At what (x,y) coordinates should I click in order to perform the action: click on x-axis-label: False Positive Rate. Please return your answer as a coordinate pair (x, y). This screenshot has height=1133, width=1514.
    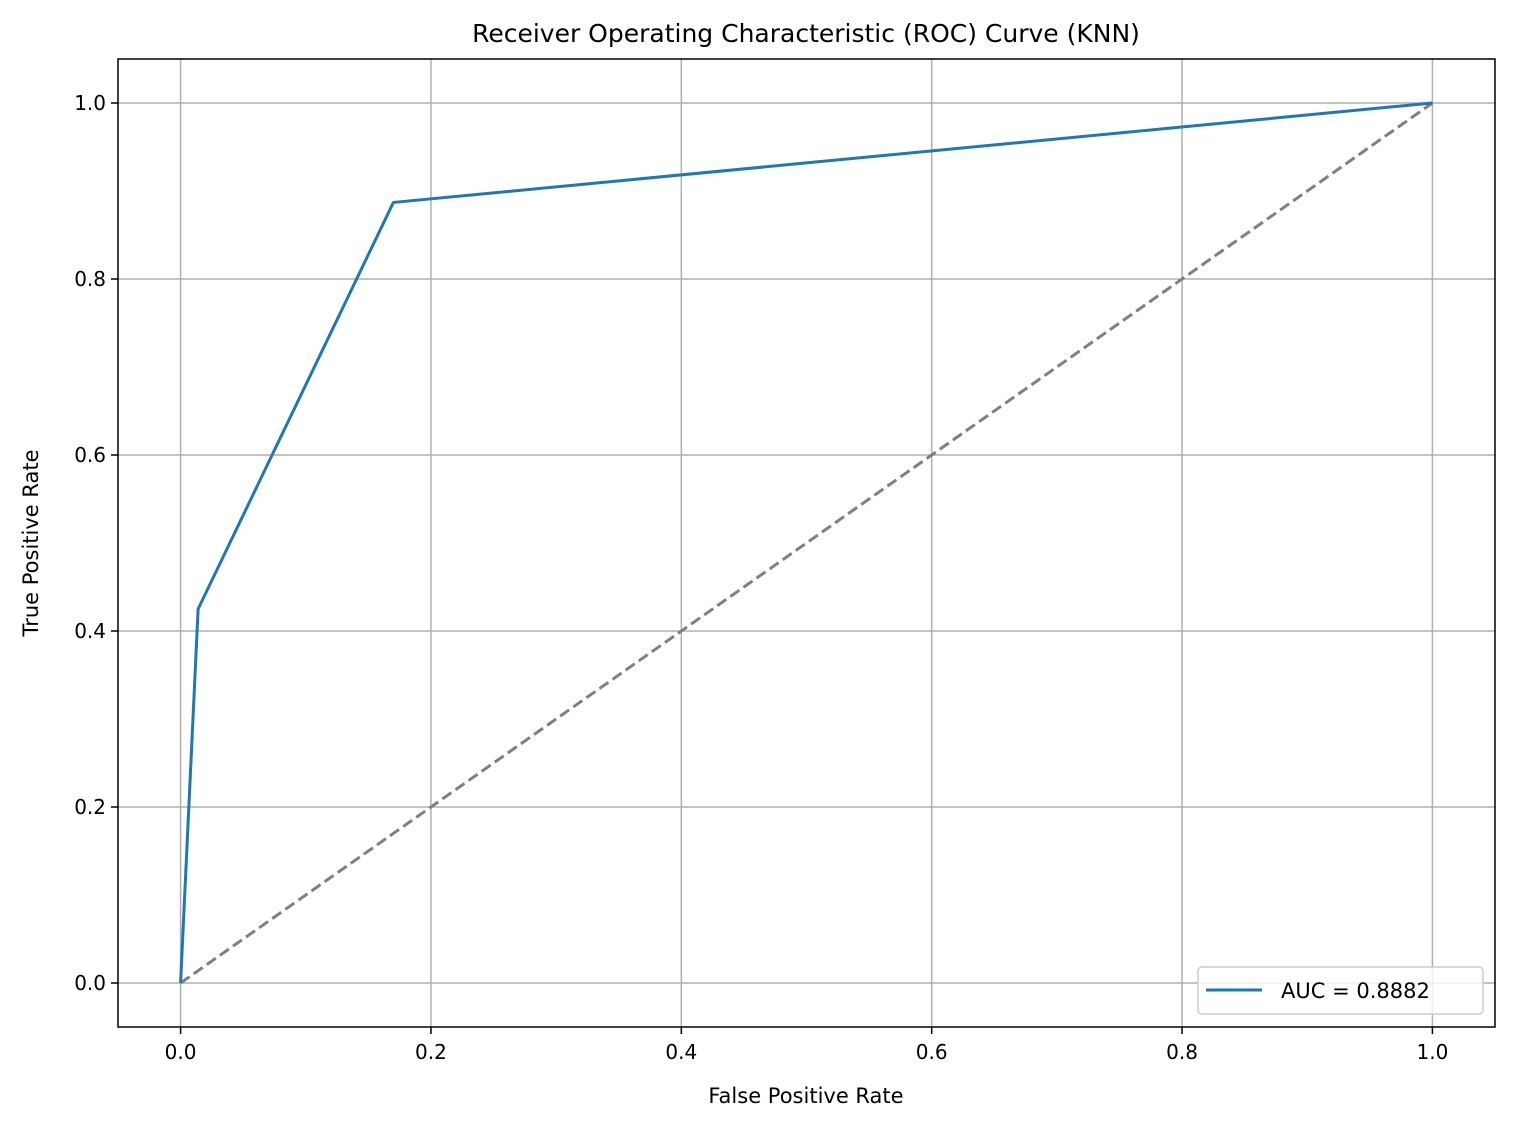
    Looking at the image, I should click on (805, 1096).